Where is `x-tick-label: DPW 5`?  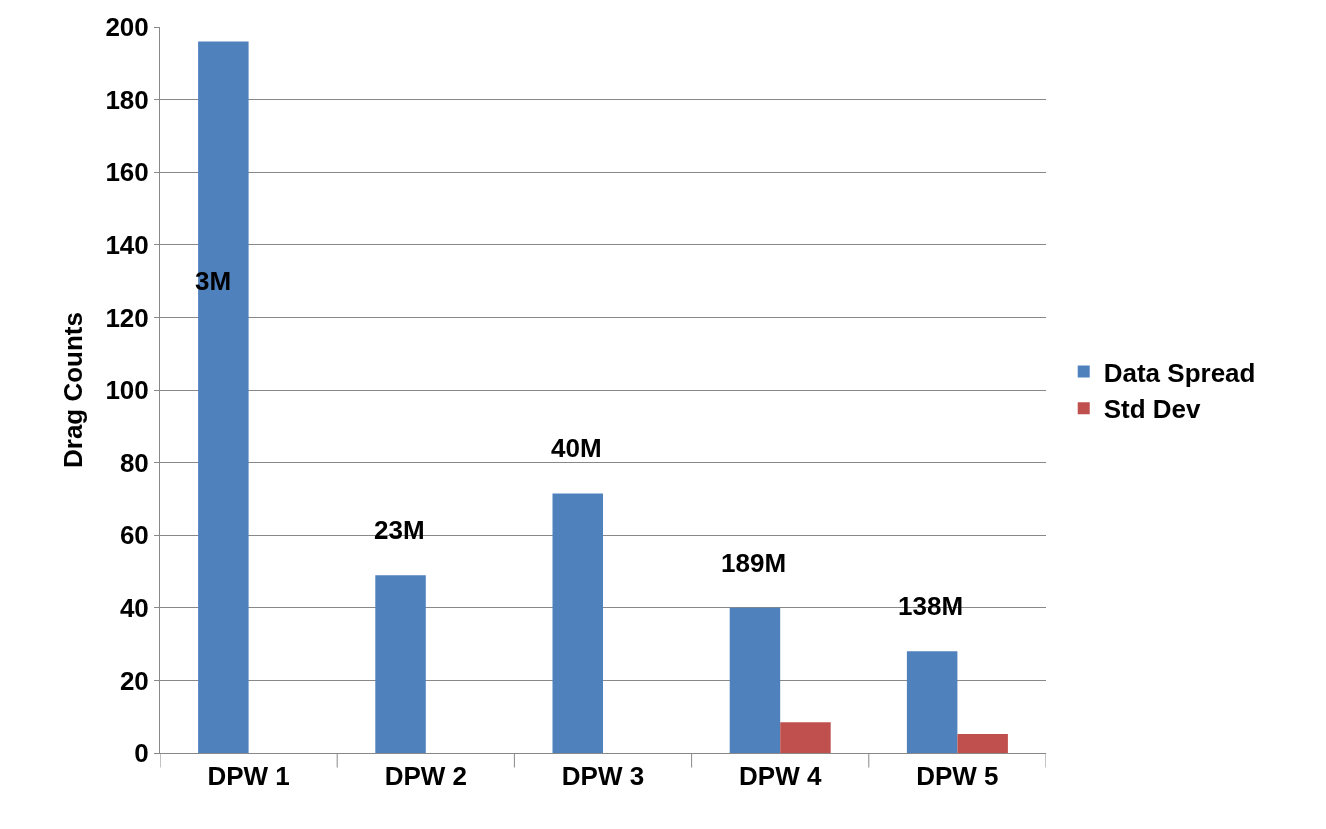
x-tick-label: DPW 5 is located at coordinates (957, 776).